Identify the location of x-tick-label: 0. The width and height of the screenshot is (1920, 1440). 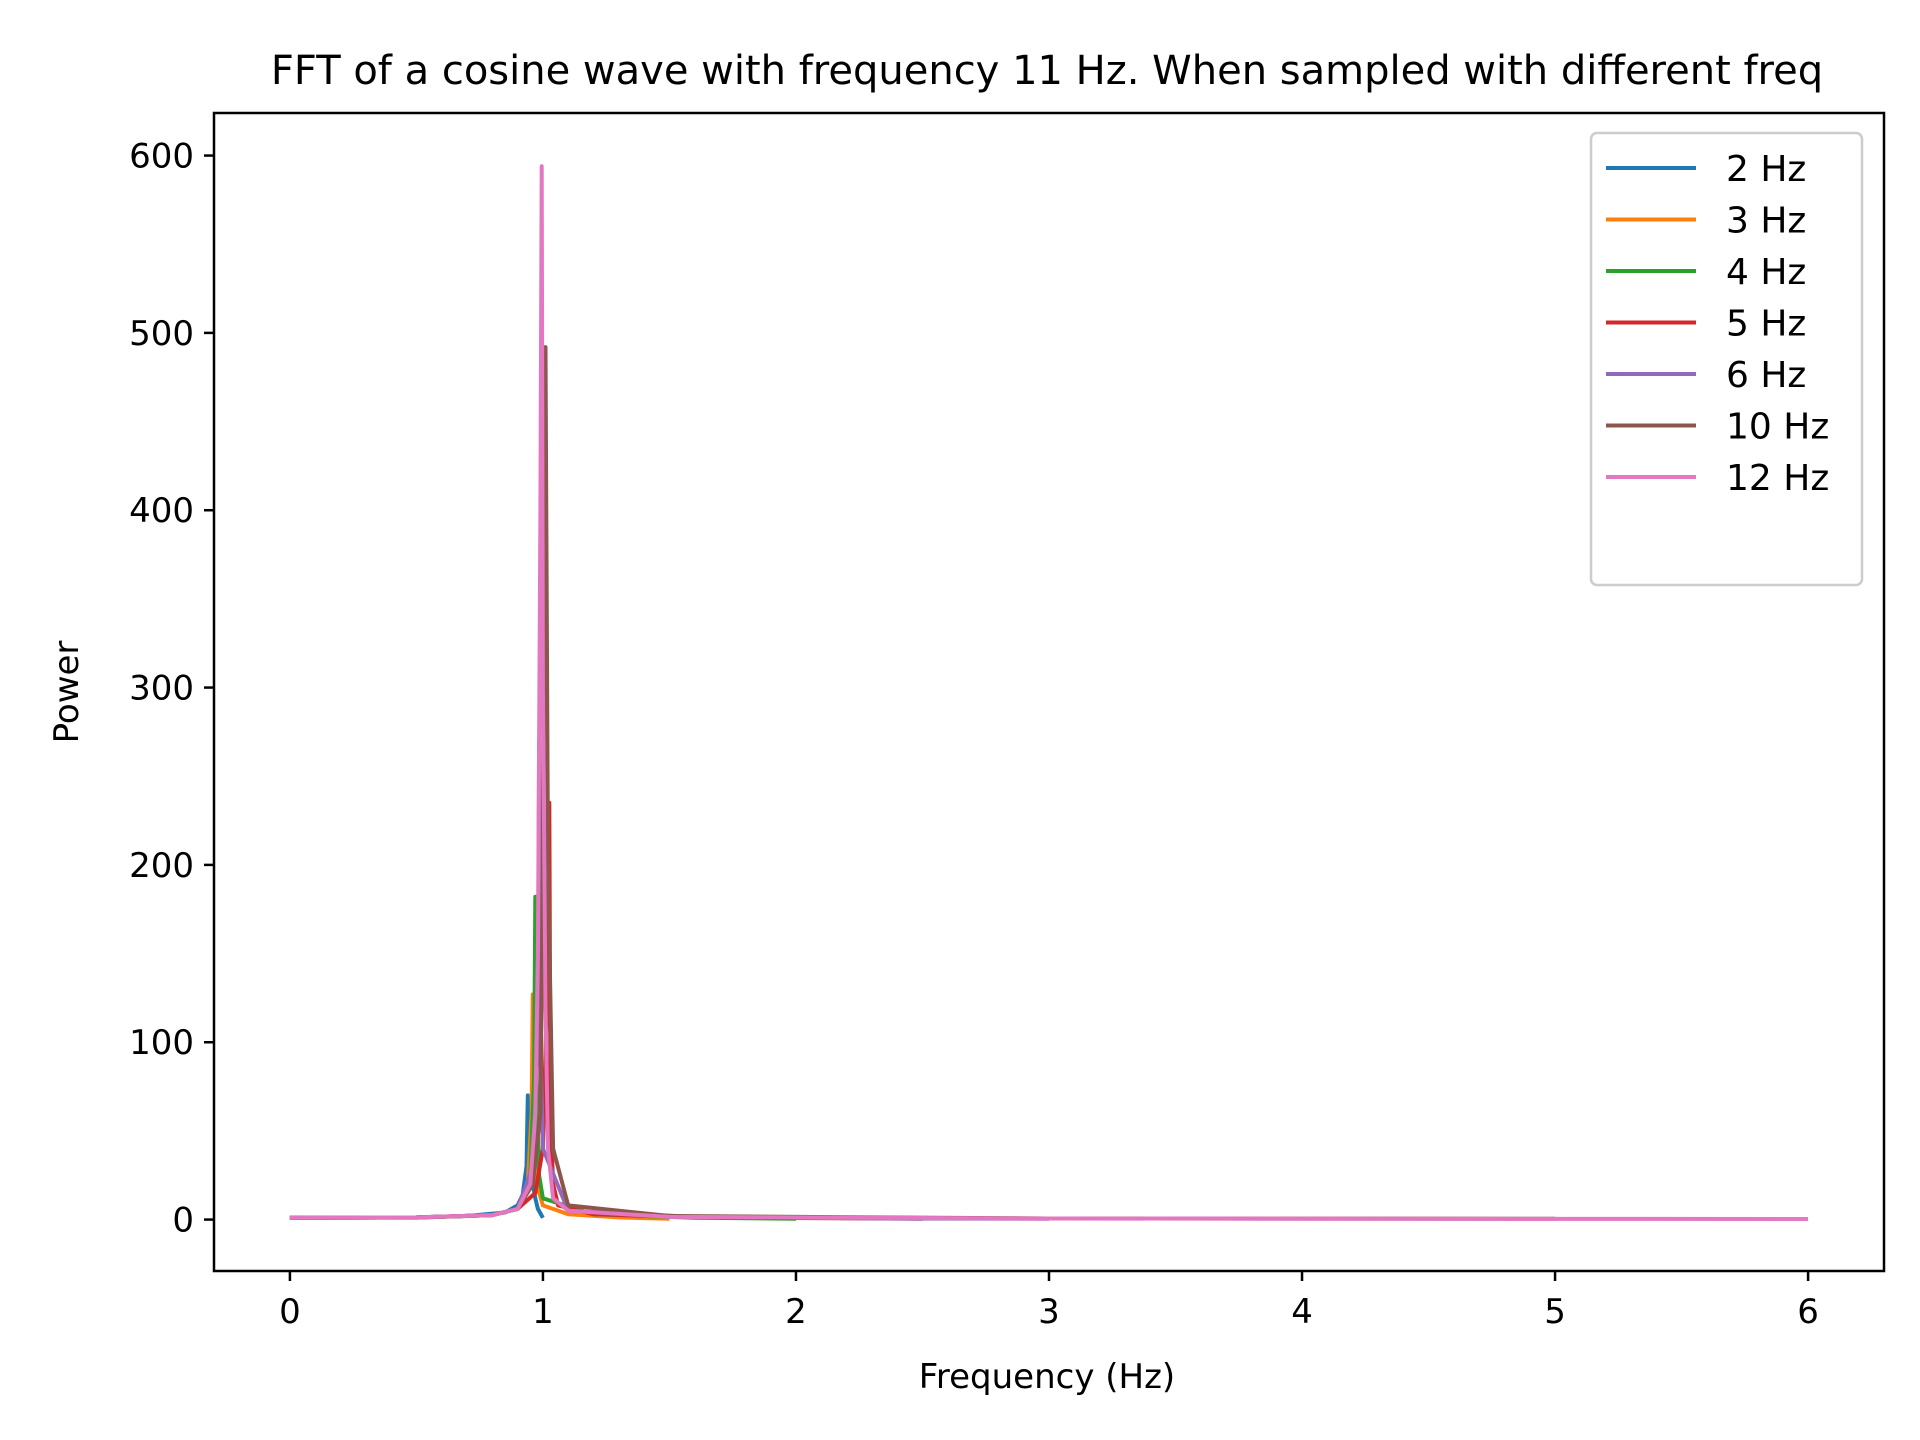
(290, 1312).